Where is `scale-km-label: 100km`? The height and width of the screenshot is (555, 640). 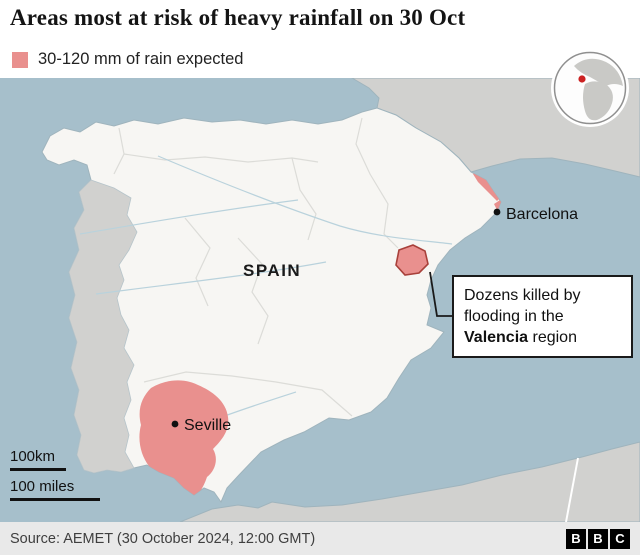
scale-km-label: 100km is located at coordinates (33, 456).